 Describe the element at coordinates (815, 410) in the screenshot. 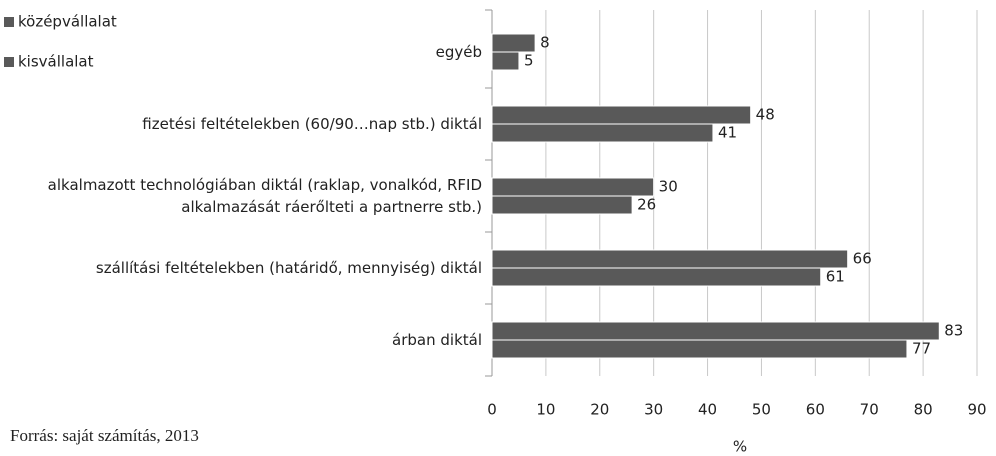

I see `x-tick-label: 60` at that location.